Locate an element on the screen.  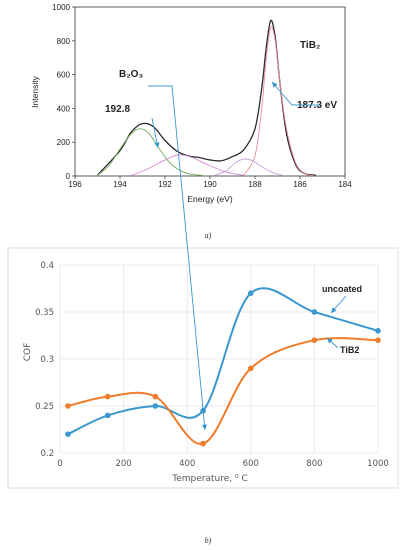
cof-y-axis-label: COF is located at coordinates (28, 352).